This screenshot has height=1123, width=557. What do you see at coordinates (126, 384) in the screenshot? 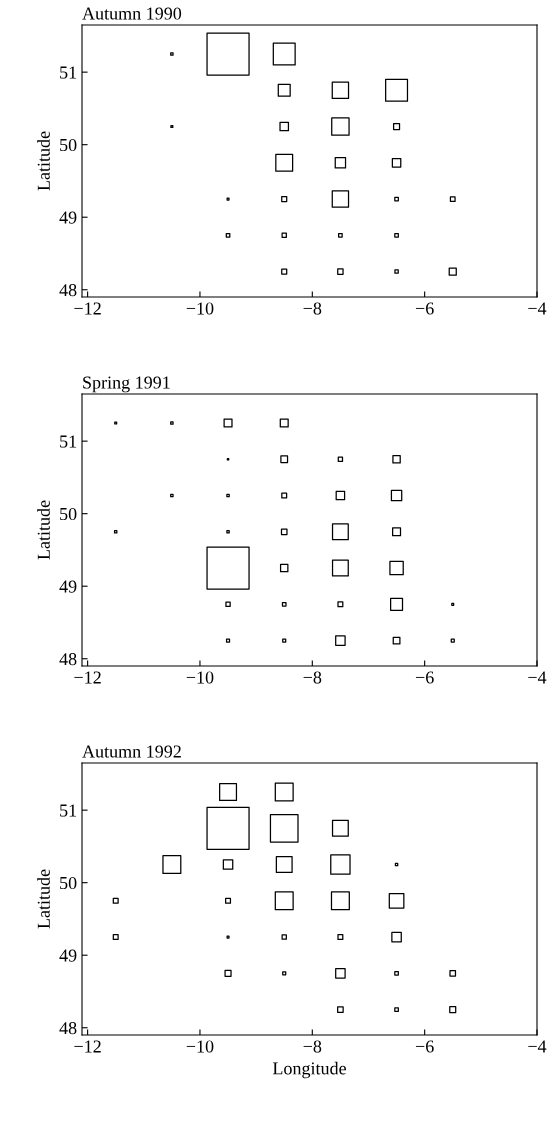
I see `chart-title: Spring 1991` at bounding box center [126, 384].